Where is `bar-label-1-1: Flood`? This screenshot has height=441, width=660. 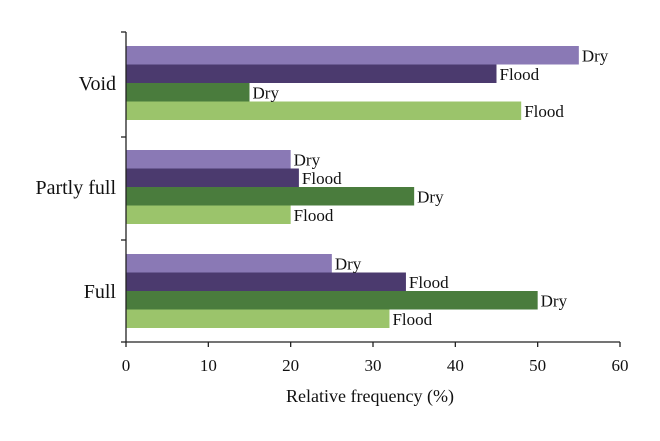 bar-label-1-1: Flood is located at coordinates (322, 178).